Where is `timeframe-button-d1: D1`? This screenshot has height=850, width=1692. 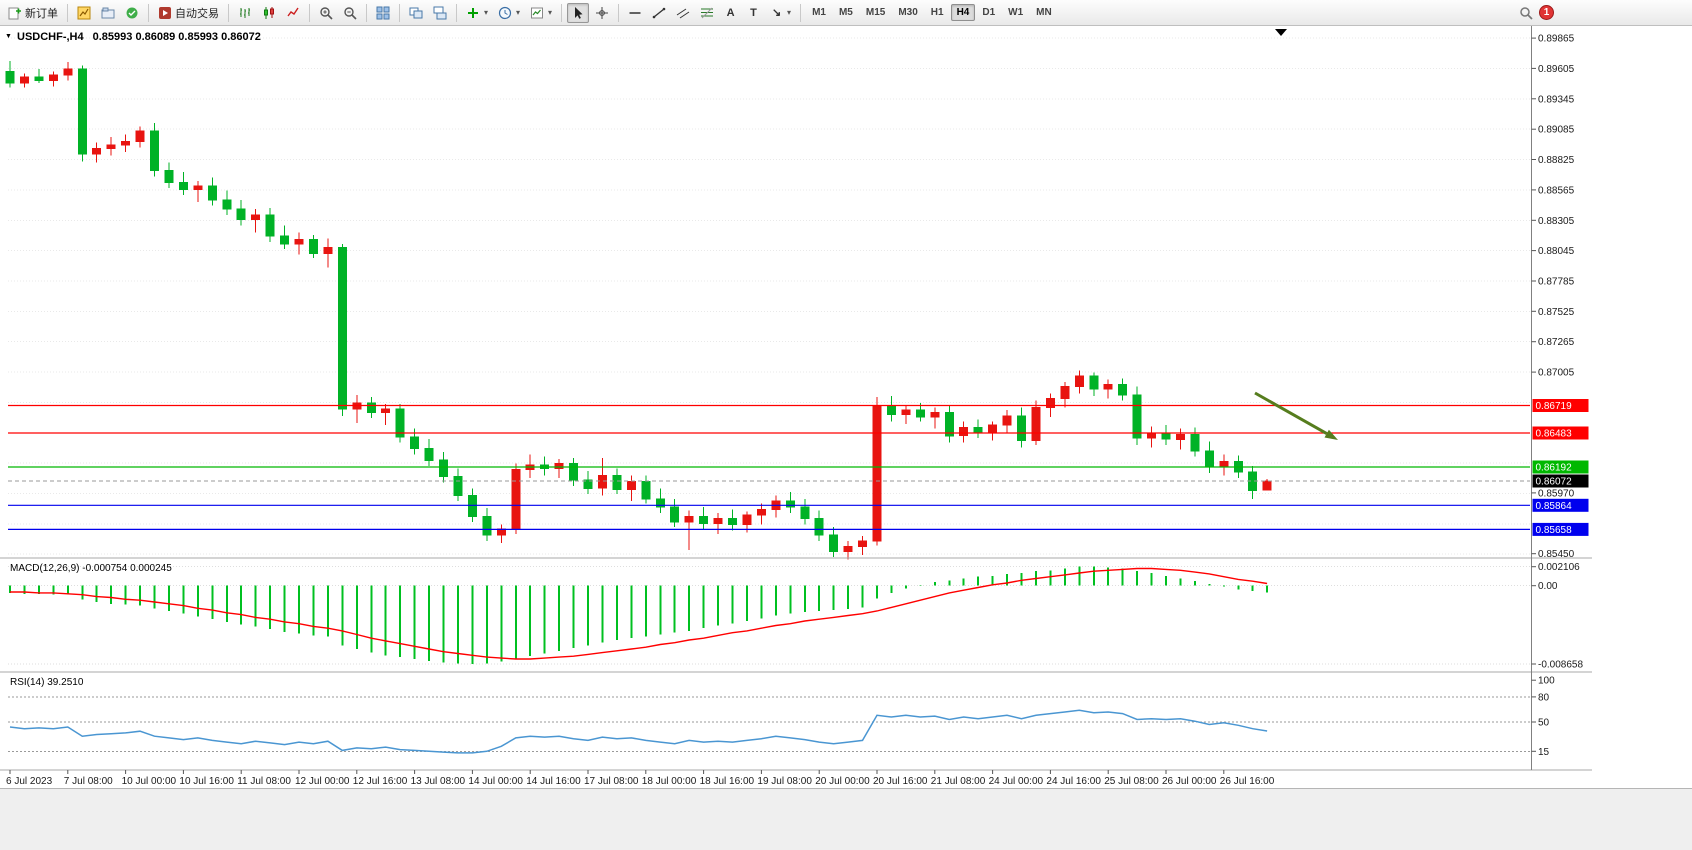 timeframe-button-d1: D1 is located at coordinates (988, 12).